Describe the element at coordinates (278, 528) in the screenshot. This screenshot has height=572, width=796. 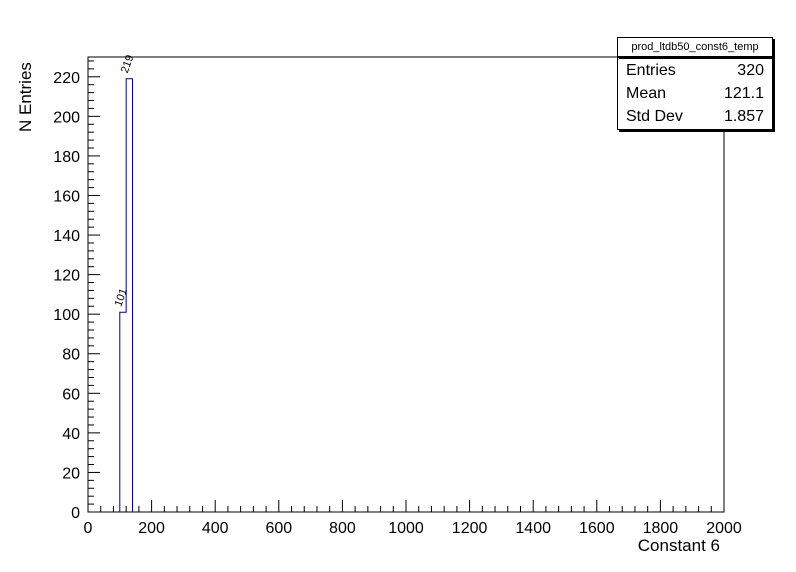
I see `x-tick-label: 600` at that location.